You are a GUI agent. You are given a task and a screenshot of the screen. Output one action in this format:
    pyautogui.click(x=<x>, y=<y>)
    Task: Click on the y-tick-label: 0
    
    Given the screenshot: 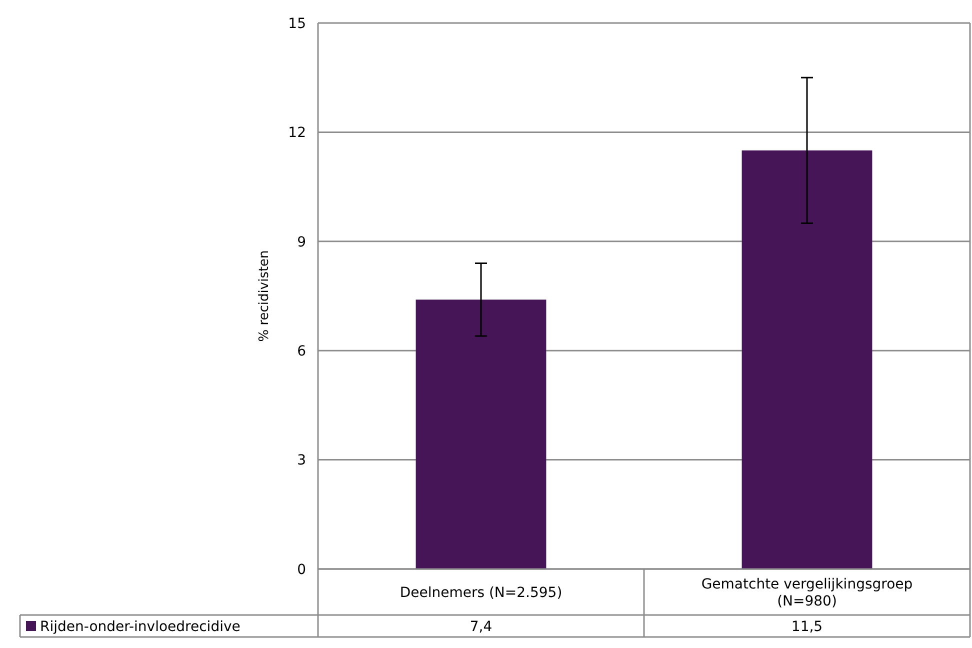 What is the action you would take?
    pyautogui.click(x=301, y=570)
    